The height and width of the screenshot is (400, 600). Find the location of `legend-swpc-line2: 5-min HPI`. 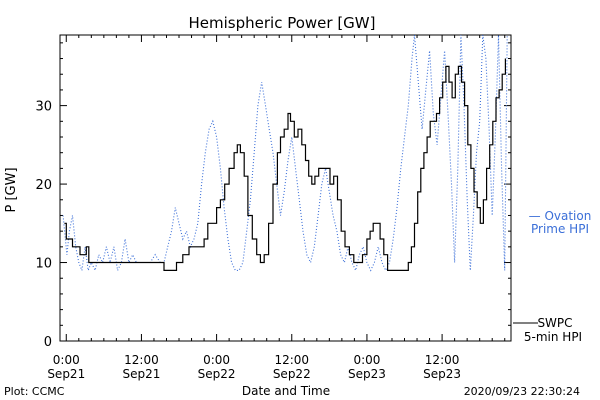

legend-swpc-line2: 5-min HPI is located at coordinates (553, 337).